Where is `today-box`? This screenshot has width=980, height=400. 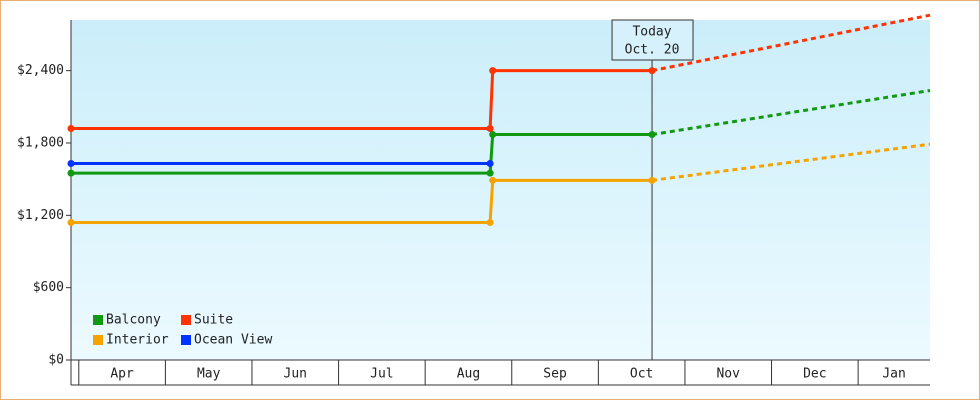
today-box is located at coordinates (652, 40).